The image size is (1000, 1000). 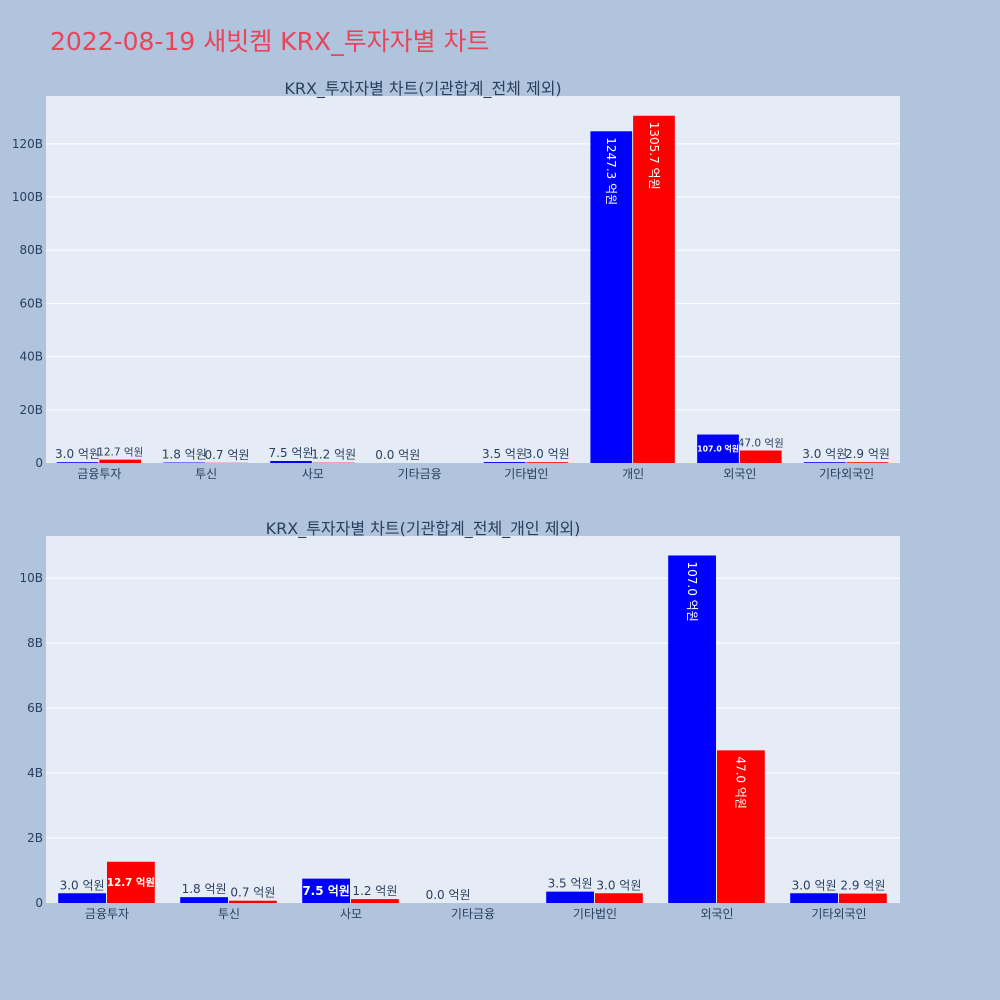 What do you see at coordinates (654, 156) in the screenshot?
I see `bar-data-label: 1305.7 억원` at bounding box center [654, 156].